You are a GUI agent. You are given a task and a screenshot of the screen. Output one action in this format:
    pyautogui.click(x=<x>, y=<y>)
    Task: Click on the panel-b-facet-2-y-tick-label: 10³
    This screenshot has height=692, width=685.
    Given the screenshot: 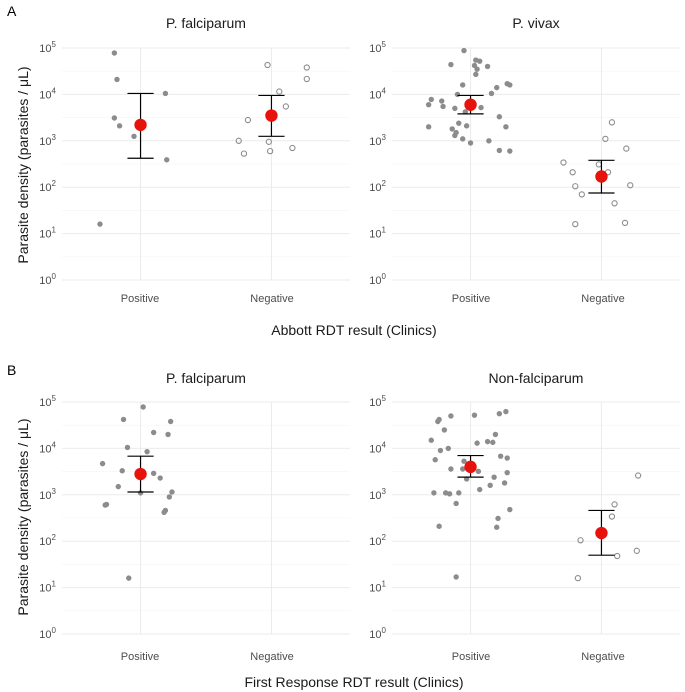 What is the action you would take?
    pyautogui.click(x=377, y=494)
    